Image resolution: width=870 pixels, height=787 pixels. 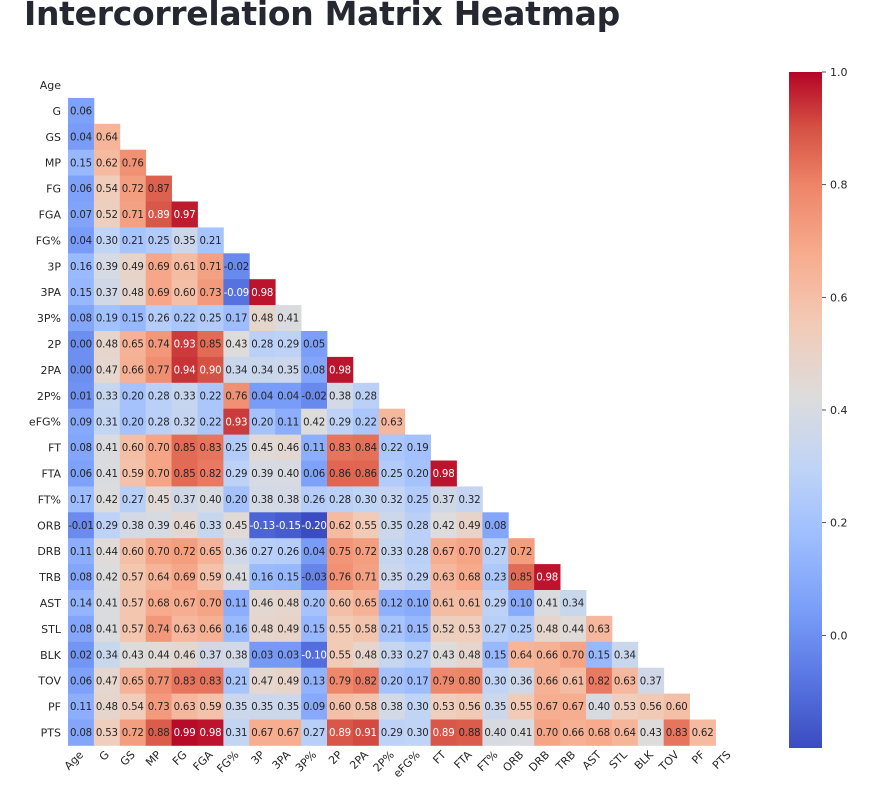 I want to click on heatmap-cell-value: 0.87, so click(x=159, y=189).